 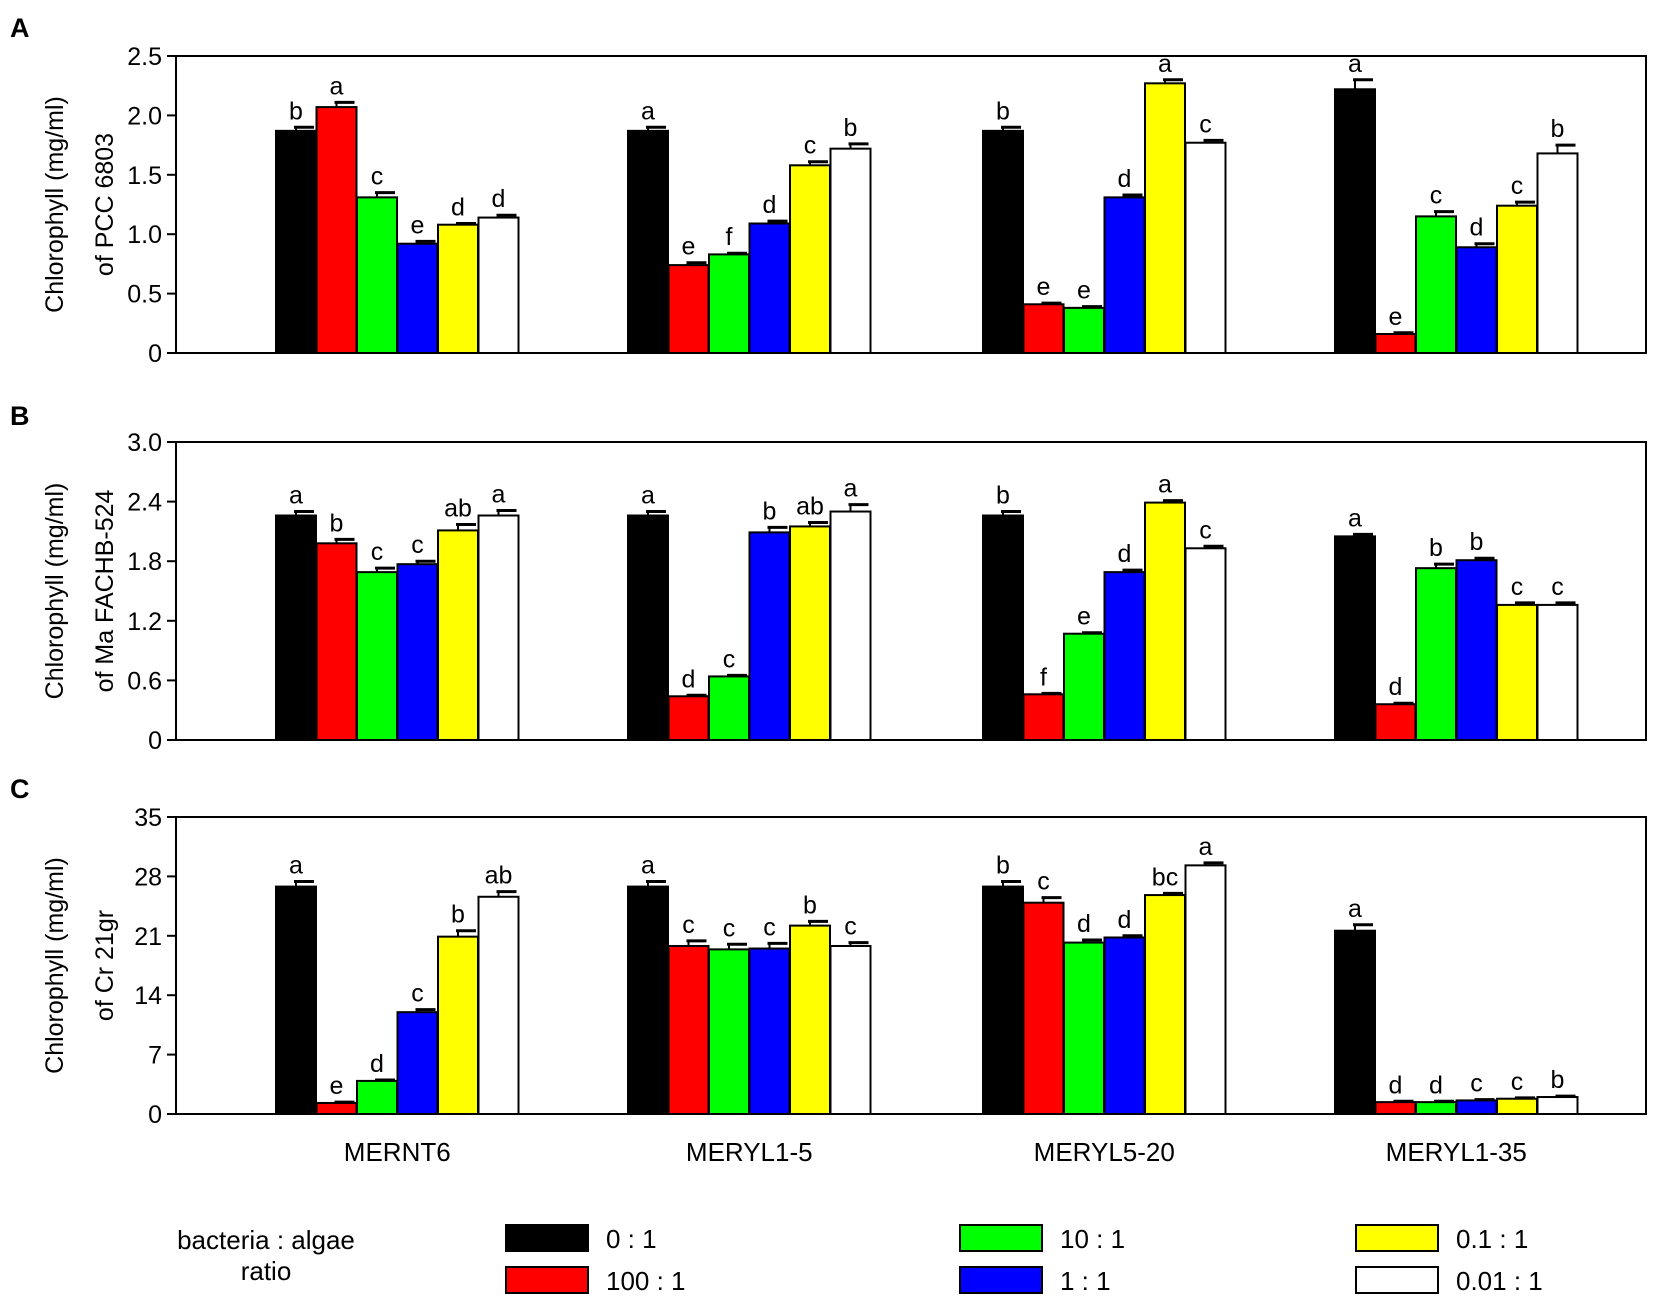 I want to click on y-tick-label: 3.0, so click(x=144, y=443).